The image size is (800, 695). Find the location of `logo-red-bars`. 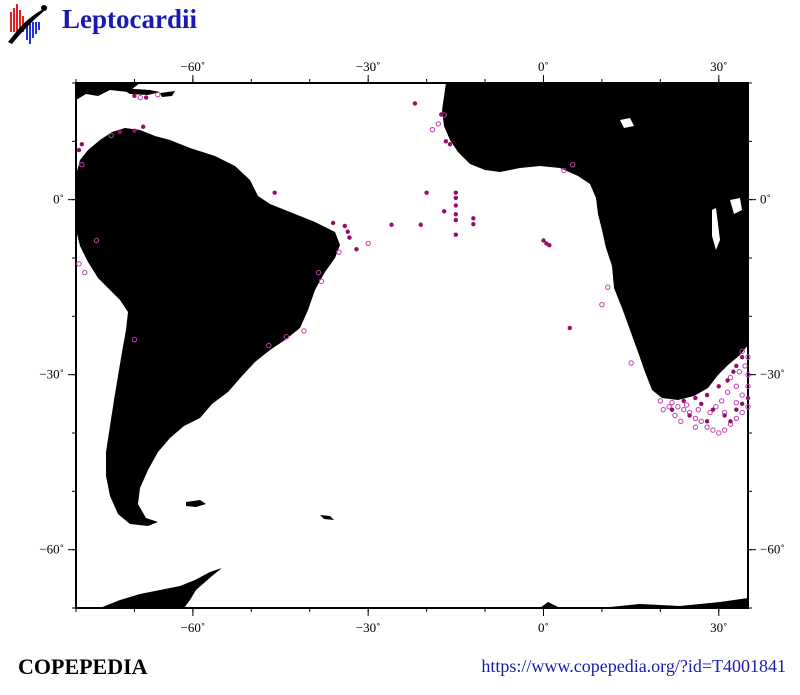

logo-red-bars is located at coordinates (17, 18).